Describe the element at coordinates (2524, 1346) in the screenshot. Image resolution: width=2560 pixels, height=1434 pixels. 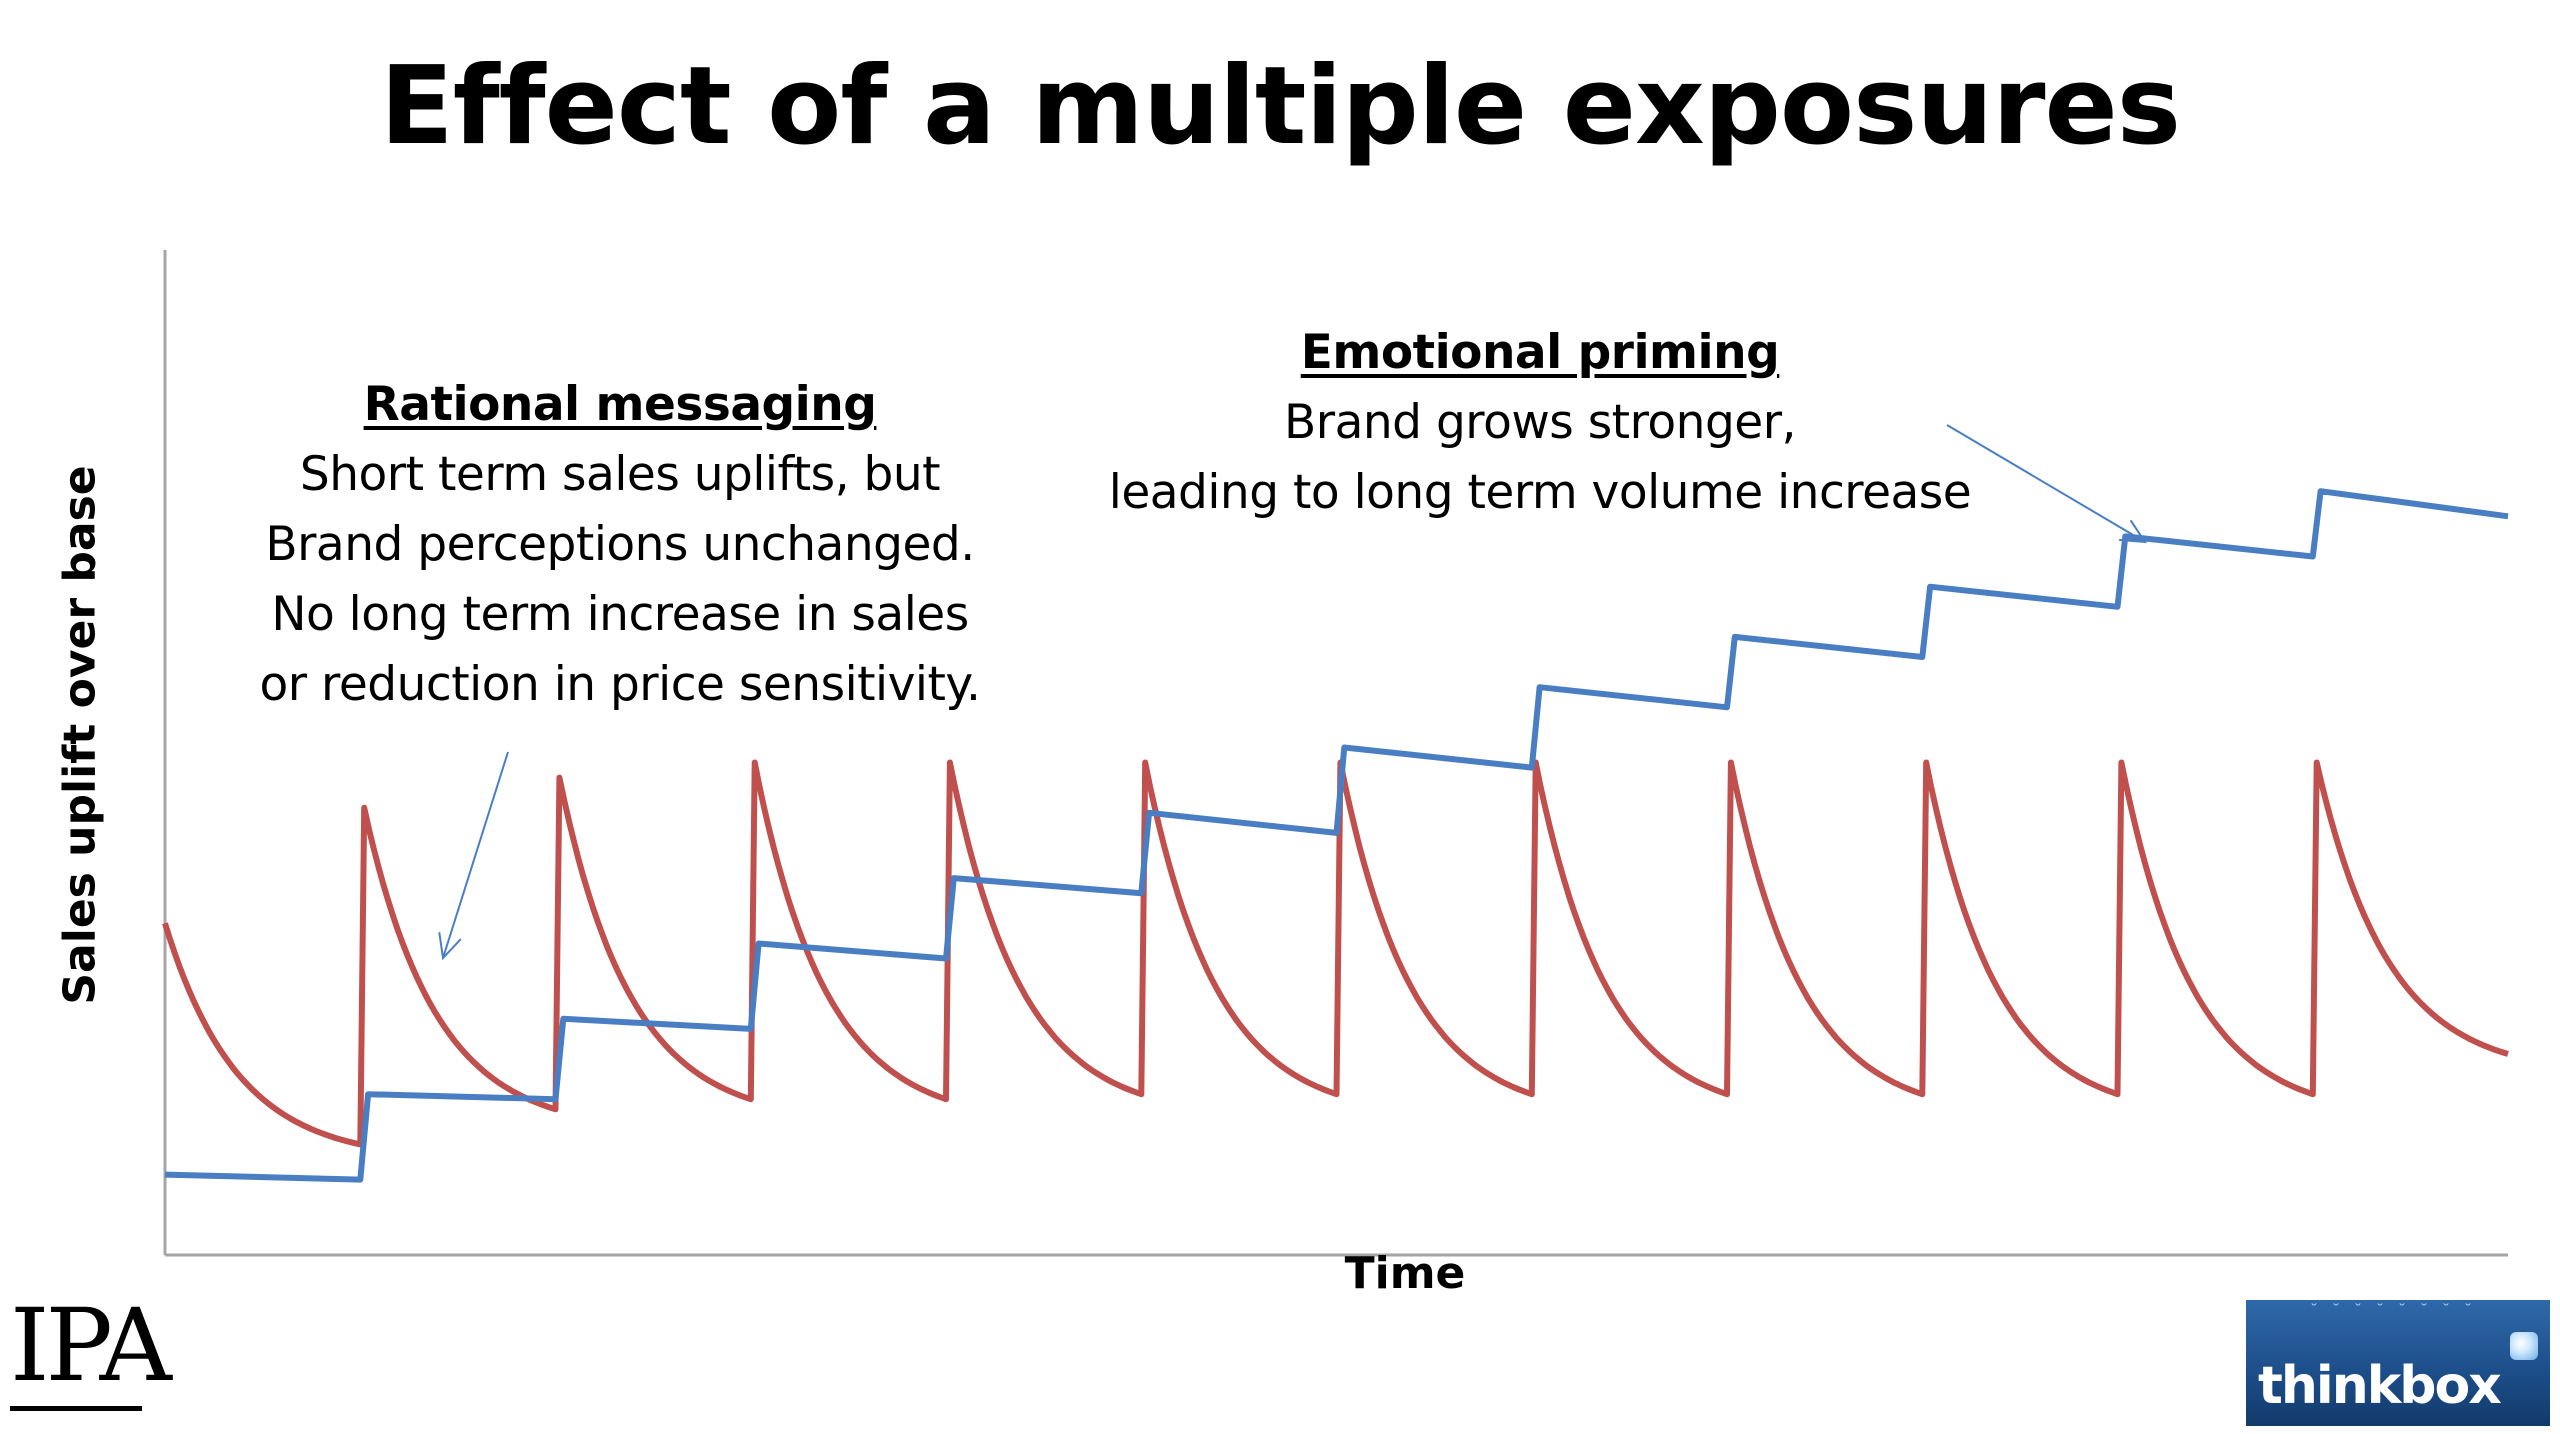
I see `thinkbox-square-icon` at that location.